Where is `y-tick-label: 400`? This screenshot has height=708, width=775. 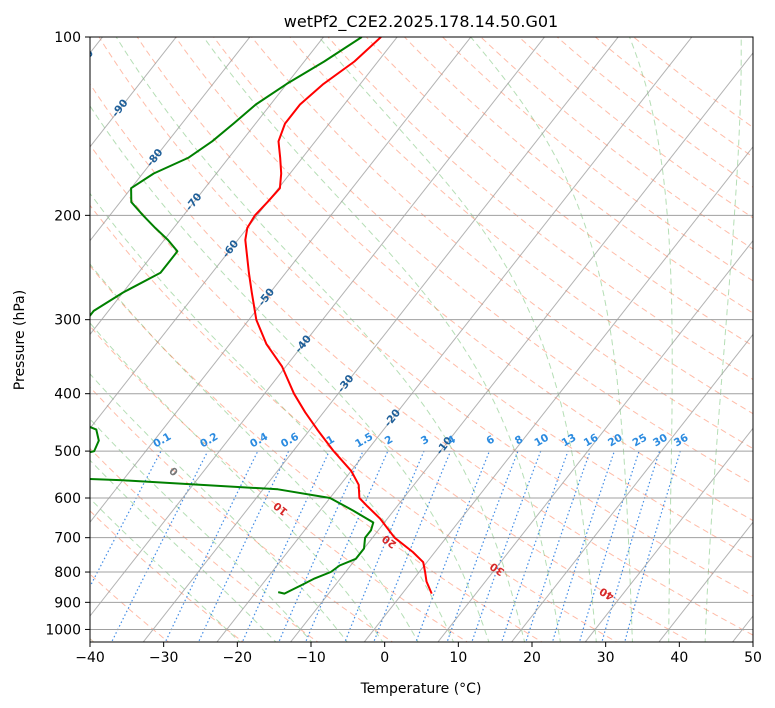
y-tick-label: 400 is located at coordinates (67, 395).